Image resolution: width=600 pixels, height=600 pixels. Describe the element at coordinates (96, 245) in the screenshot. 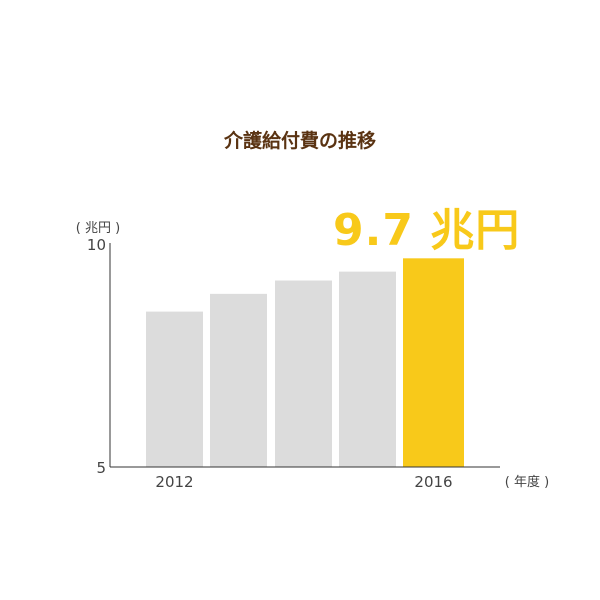

I see `y-tick-label-10: 10` at that location.